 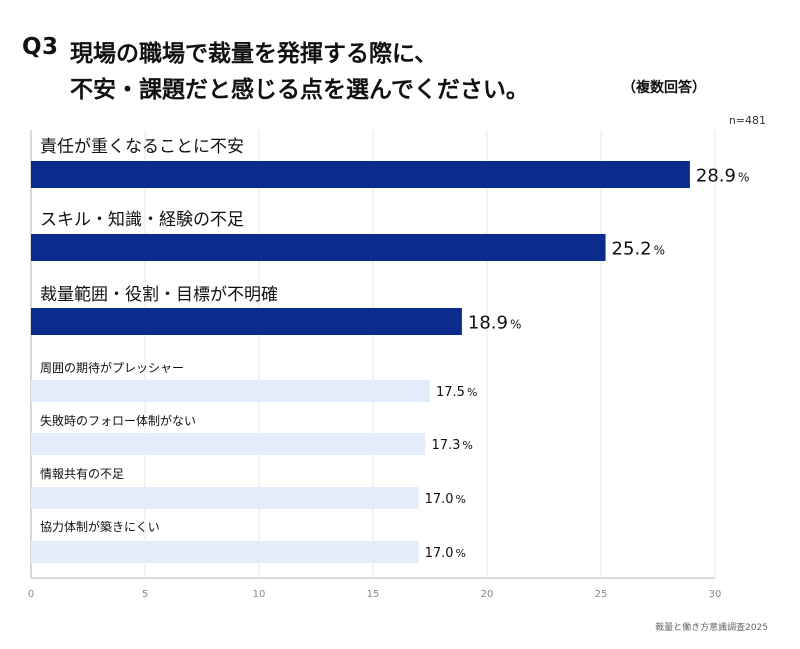 What do you see at coordinates (40, 47) in the screenshot?
I see `question-number: Q3` at bounding box center [40, 47].